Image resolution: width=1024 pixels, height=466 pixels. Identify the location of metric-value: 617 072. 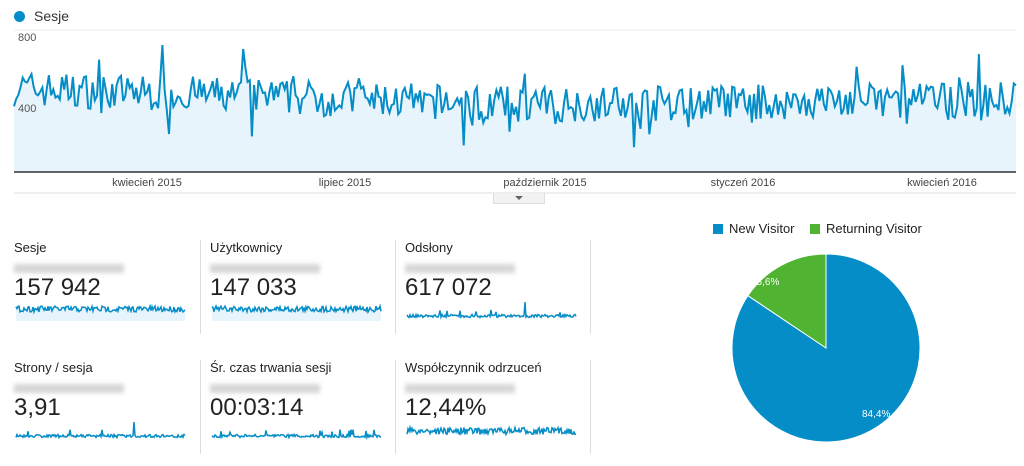
(448, 287).